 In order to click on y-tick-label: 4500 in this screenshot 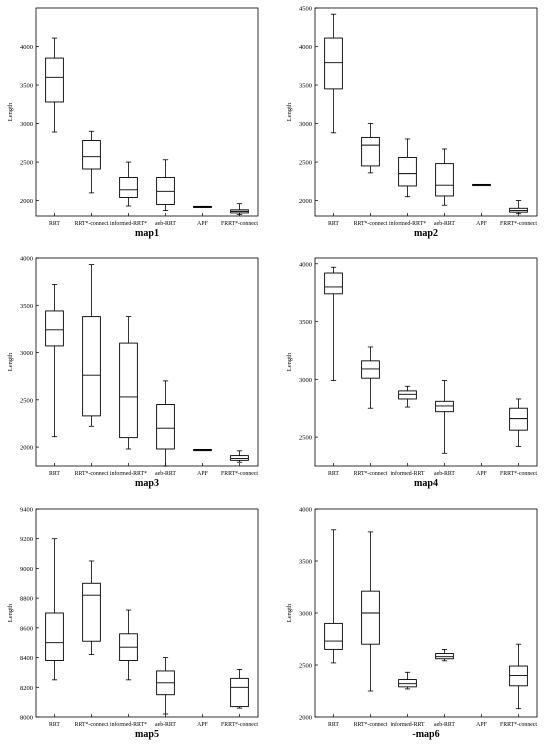, I will do `click(305, 9)`.